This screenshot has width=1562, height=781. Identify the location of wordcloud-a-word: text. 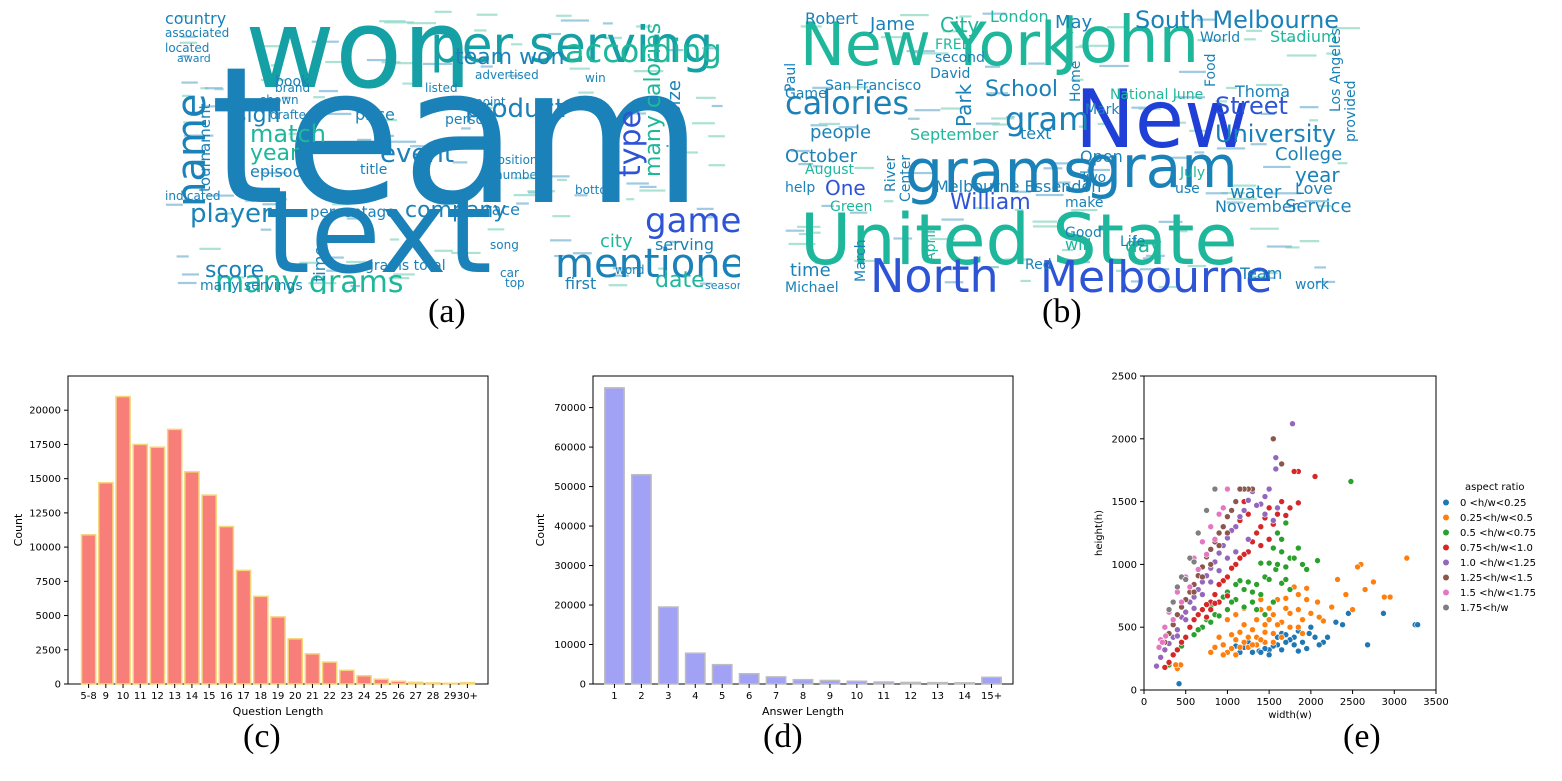
(378, 230).